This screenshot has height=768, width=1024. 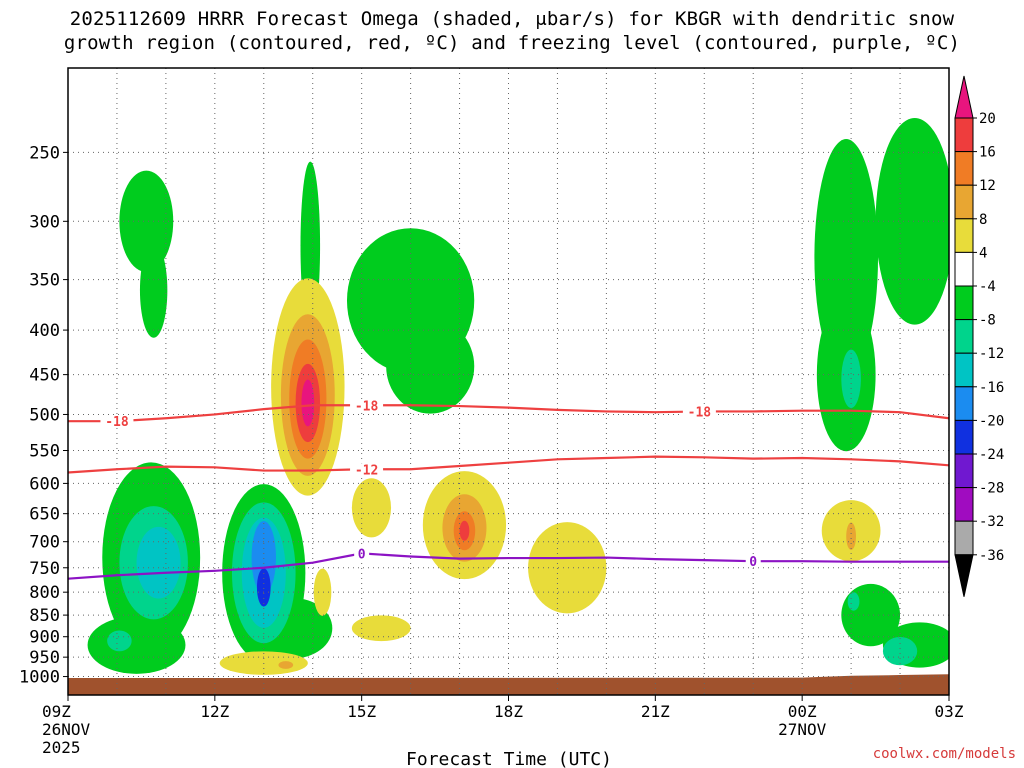 What do you see at coordinates (44, 515) in the screenshot?
I see `y-tick-label-650: 650` at bounding box center [44, 515].